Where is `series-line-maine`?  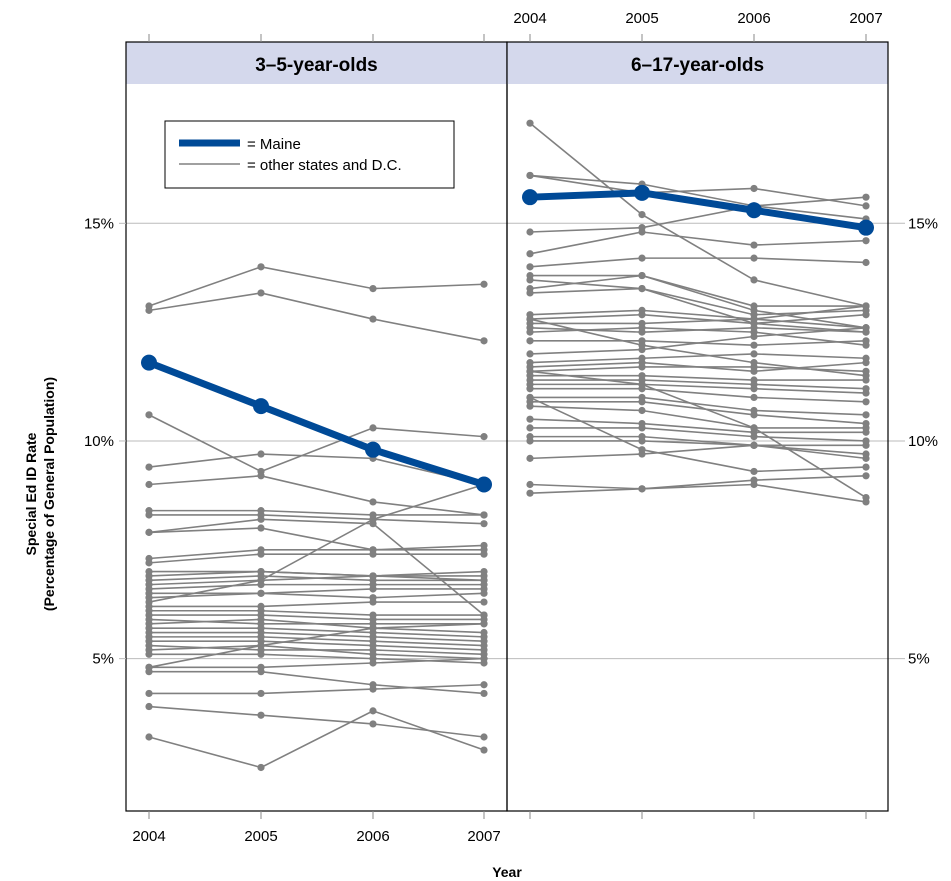 series-line-maine is located at coordinates (698, 210).